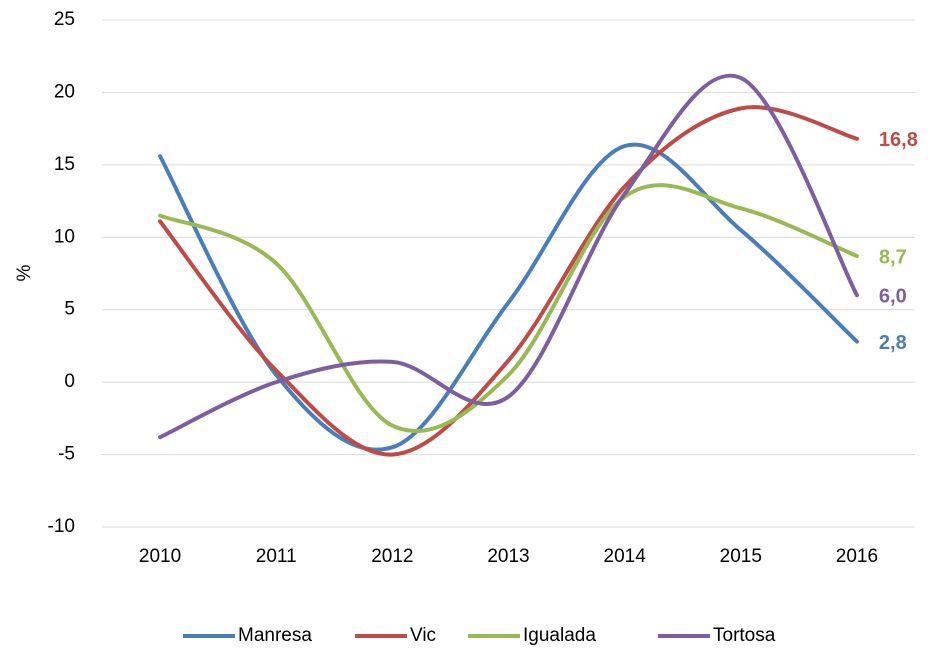  What do you see at coordinates (69, 381) in the screenshot?
I see `y-tick-label: 0` at bounding box center [69, 381].